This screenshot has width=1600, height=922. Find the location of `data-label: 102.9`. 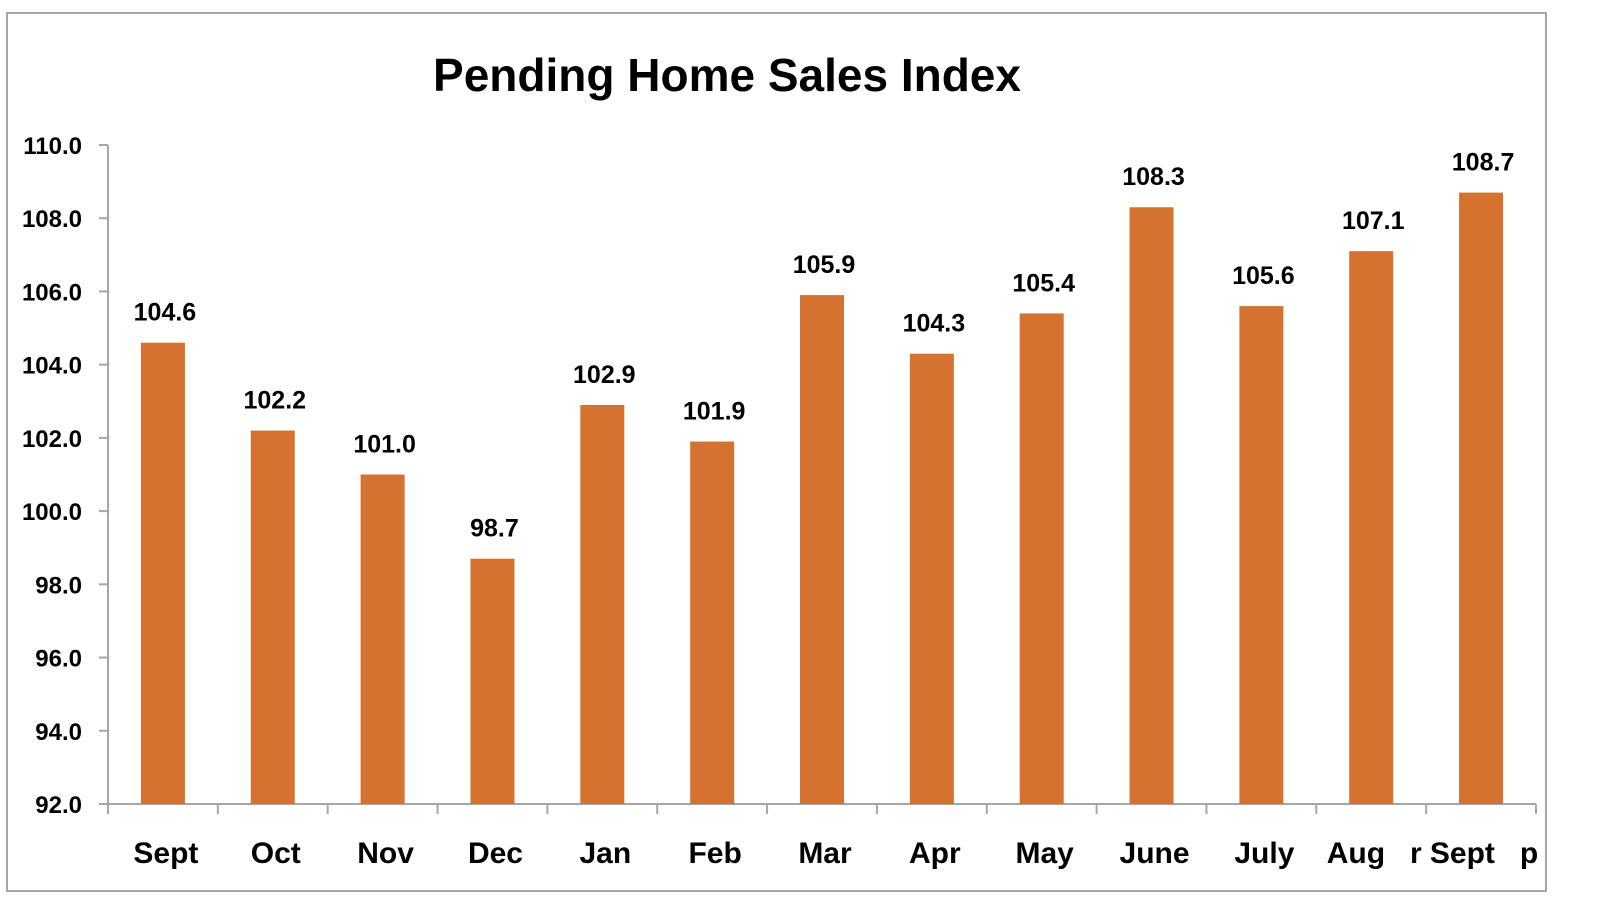

data-label: 102.9 is located at coordinates (604, 375).